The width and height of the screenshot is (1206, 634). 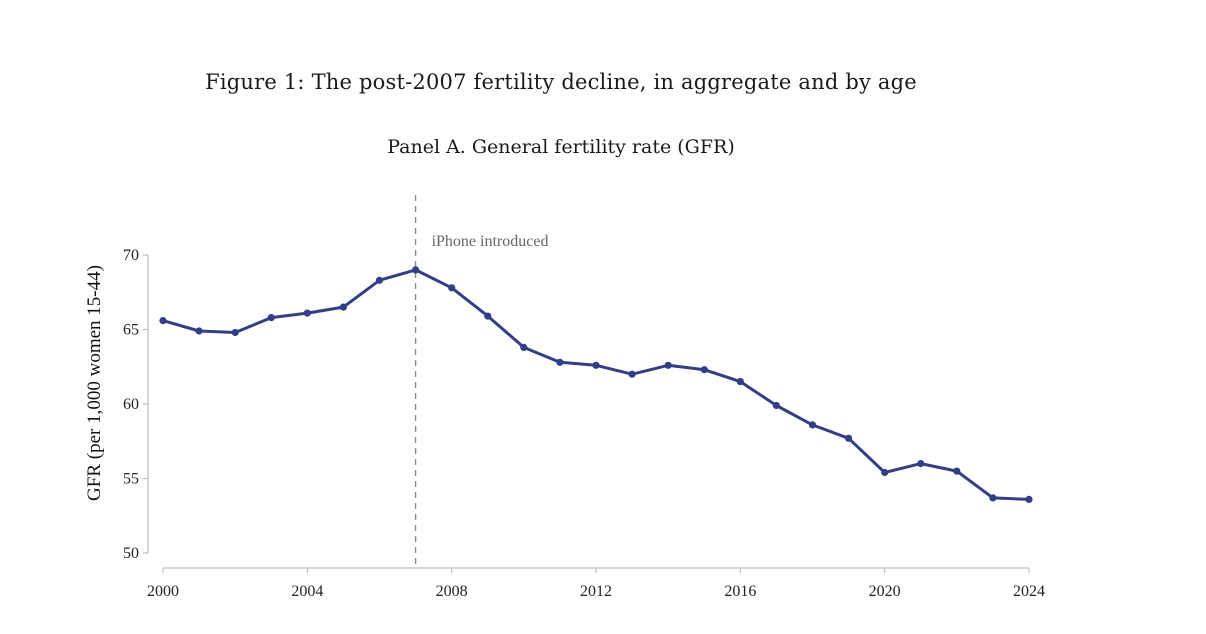 I want to click on x-tick-label: 2020, so click(x=885, y=591).